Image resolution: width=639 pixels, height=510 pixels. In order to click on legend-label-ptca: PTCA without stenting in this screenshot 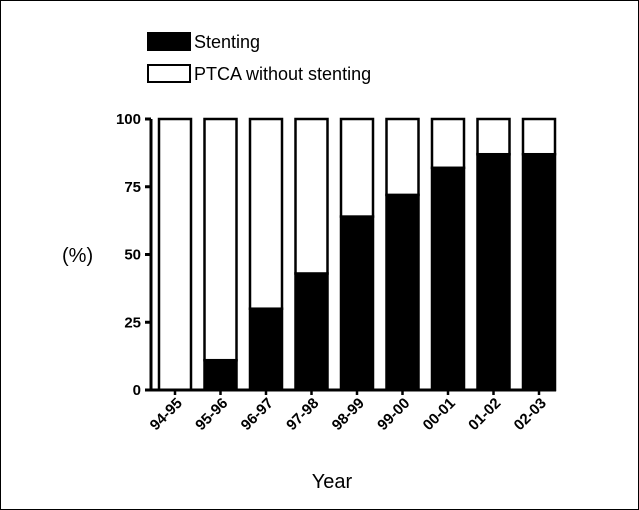, I will do `click(282, 74)`.